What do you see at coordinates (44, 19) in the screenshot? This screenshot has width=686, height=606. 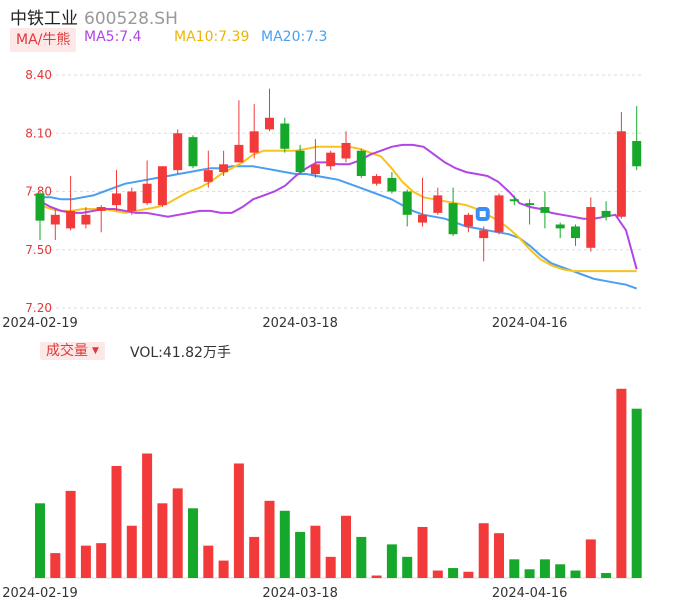 I see `stock-name: 中铁工业` at bounding box center [44, 19].